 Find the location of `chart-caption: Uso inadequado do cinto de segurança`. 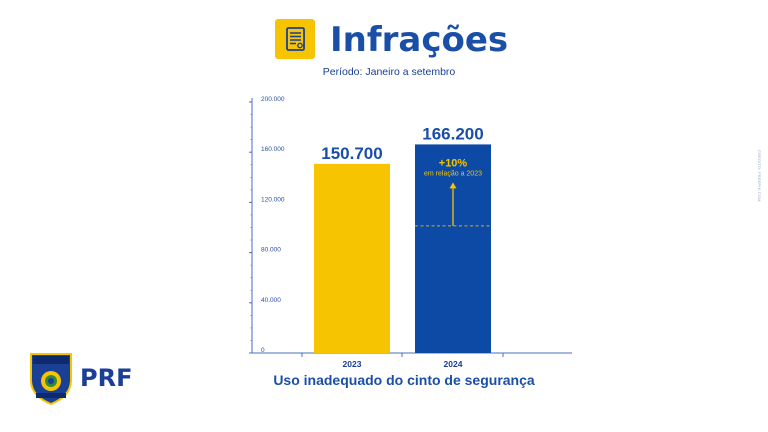

chart-caption: Uso inadequado do cinto de segurança is located at coordinates (404, 380).